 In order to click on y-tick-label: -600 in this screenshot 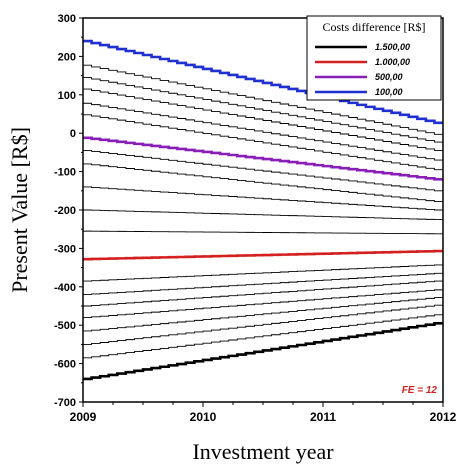, I will do `click(65, 365)`.